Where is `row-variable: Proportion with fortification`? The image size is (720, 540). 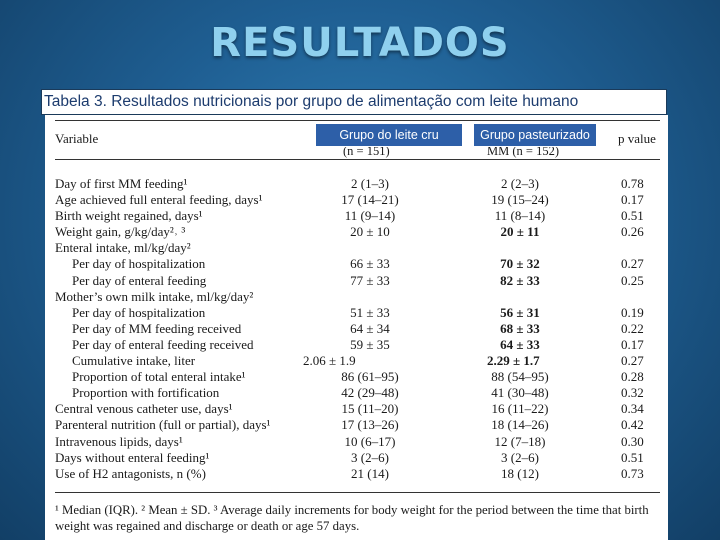 row-variable: Proportion with fortification is located at coordinates (146, 393).